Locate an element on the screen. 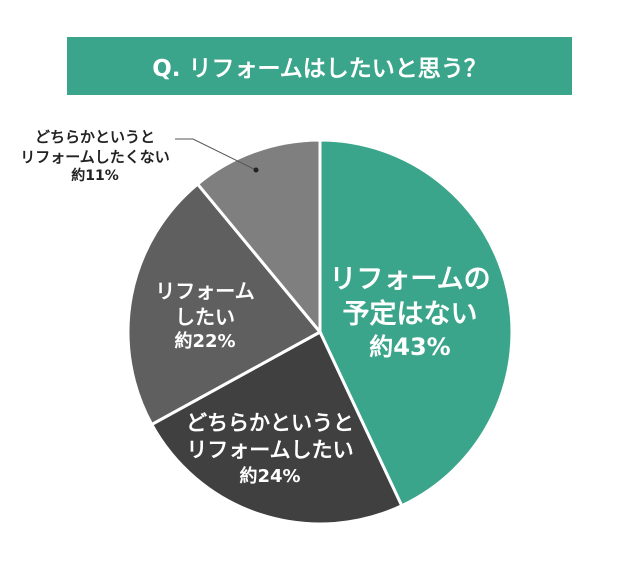  label-line: したい is located at coordinates (205, 317).